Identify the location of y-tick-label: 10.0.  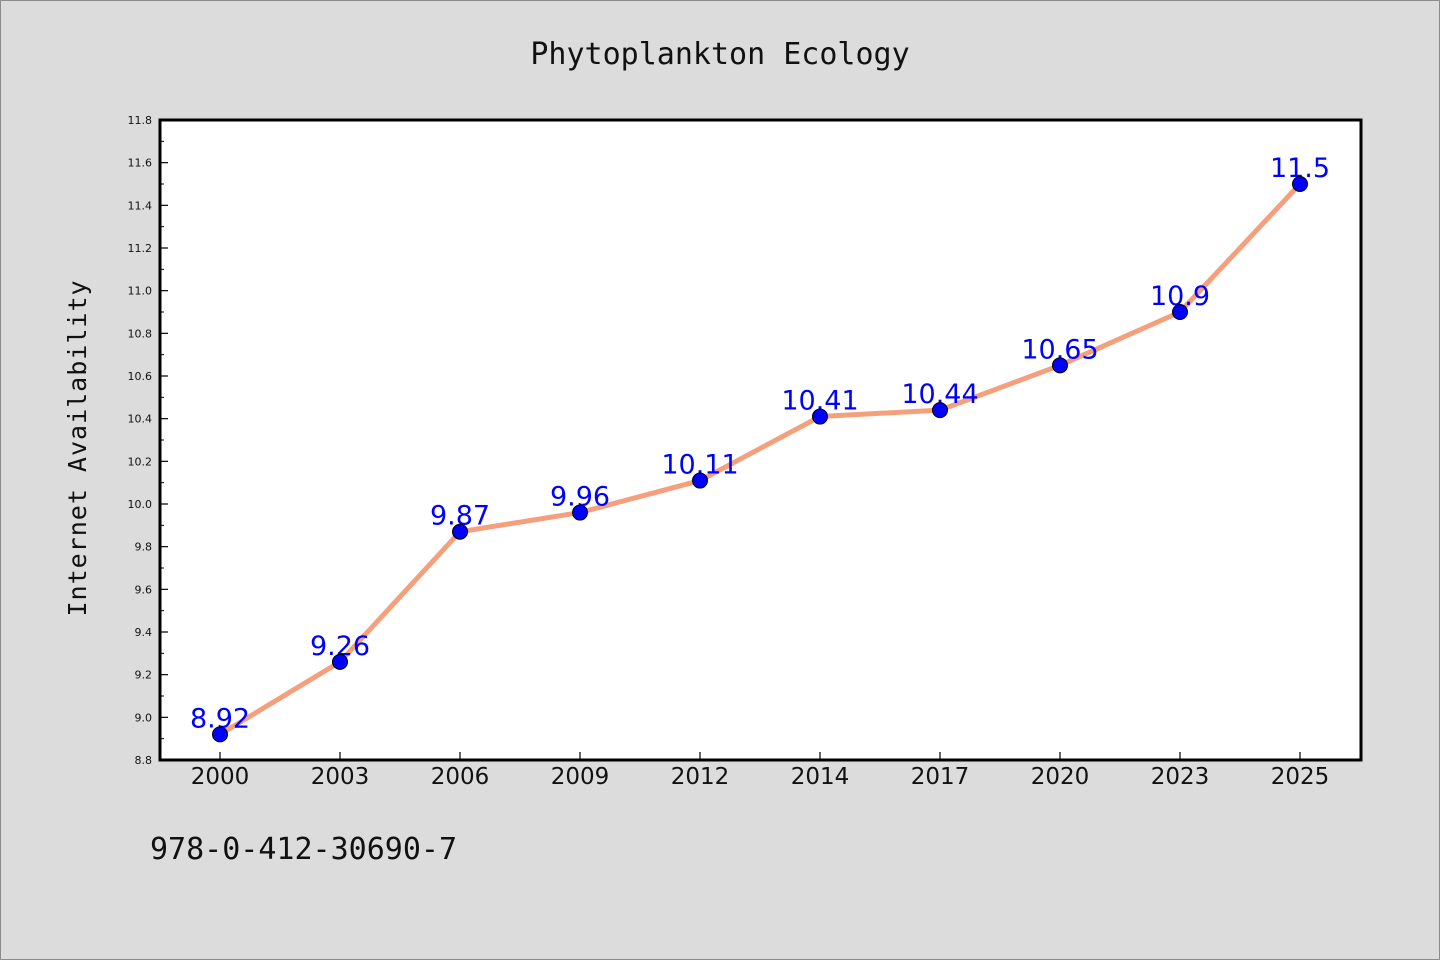
(140, 504).